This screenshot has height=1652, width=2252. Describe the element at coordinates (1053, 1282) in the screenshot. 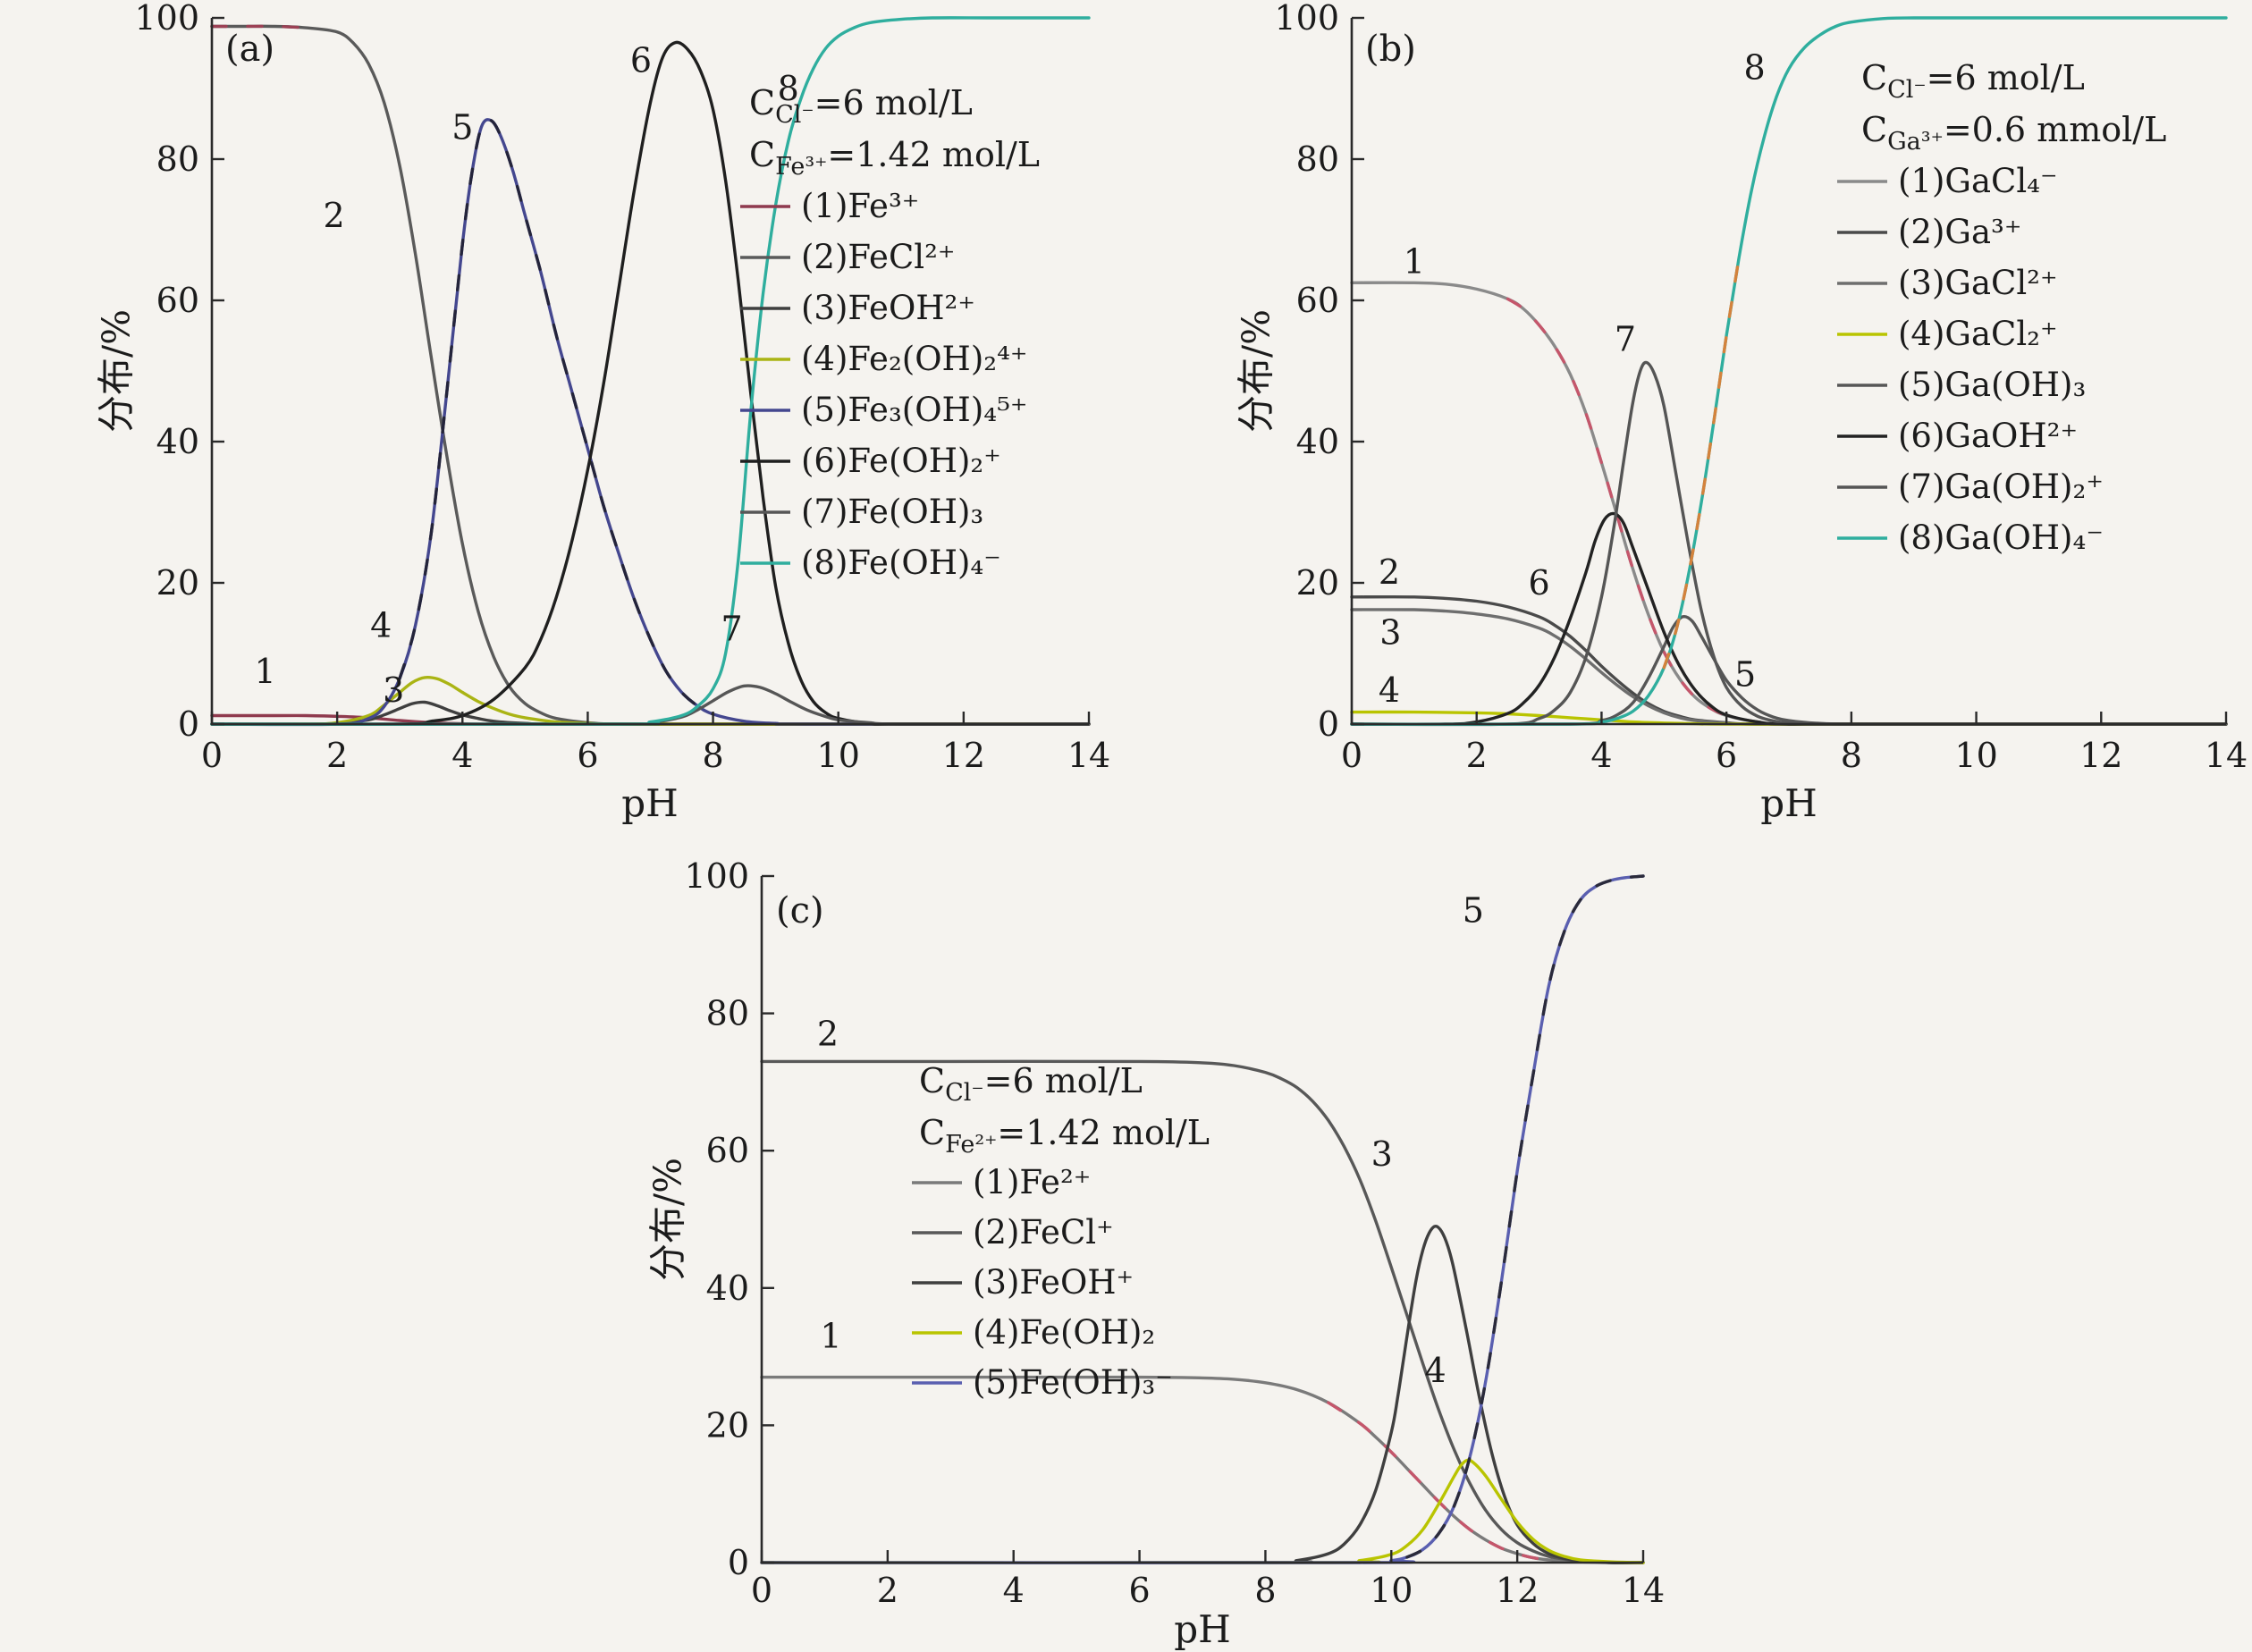

I see `legend-label-3: (3)FeOH⁺` at that location.